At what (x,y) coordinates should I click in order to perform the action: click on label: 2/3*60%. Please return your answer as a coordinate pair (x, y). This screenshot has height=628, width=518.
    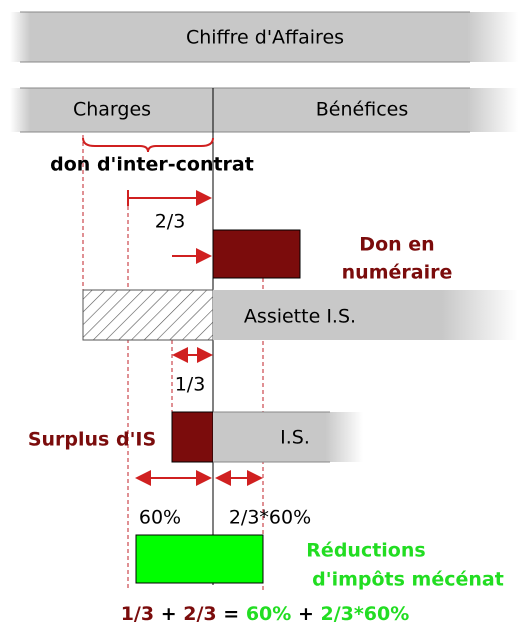
    Looking at the image, I should click on (270, 518).